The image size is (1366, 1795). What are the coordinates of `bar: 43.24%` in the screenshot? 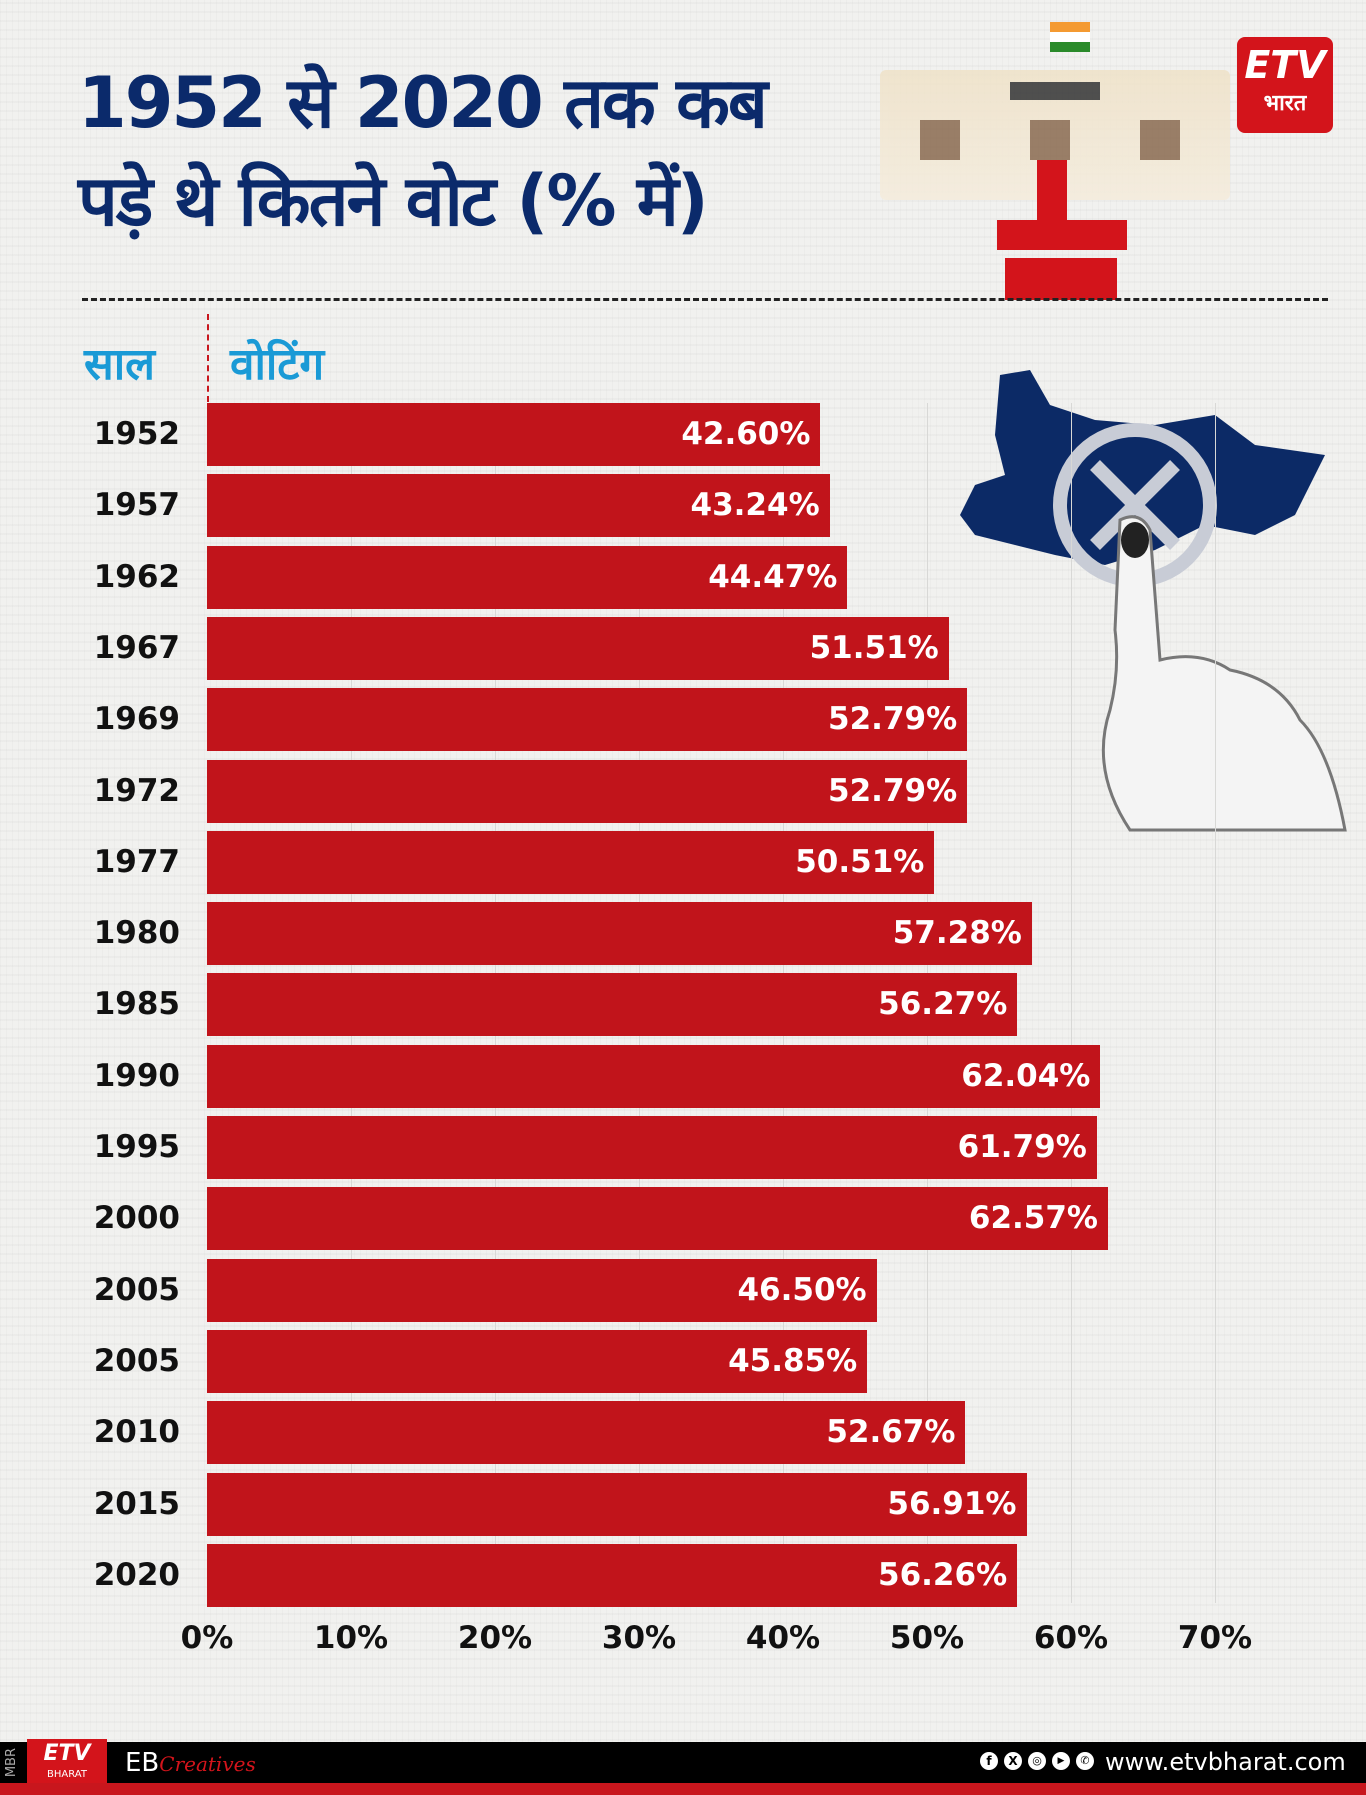 It's located at (518, 506).